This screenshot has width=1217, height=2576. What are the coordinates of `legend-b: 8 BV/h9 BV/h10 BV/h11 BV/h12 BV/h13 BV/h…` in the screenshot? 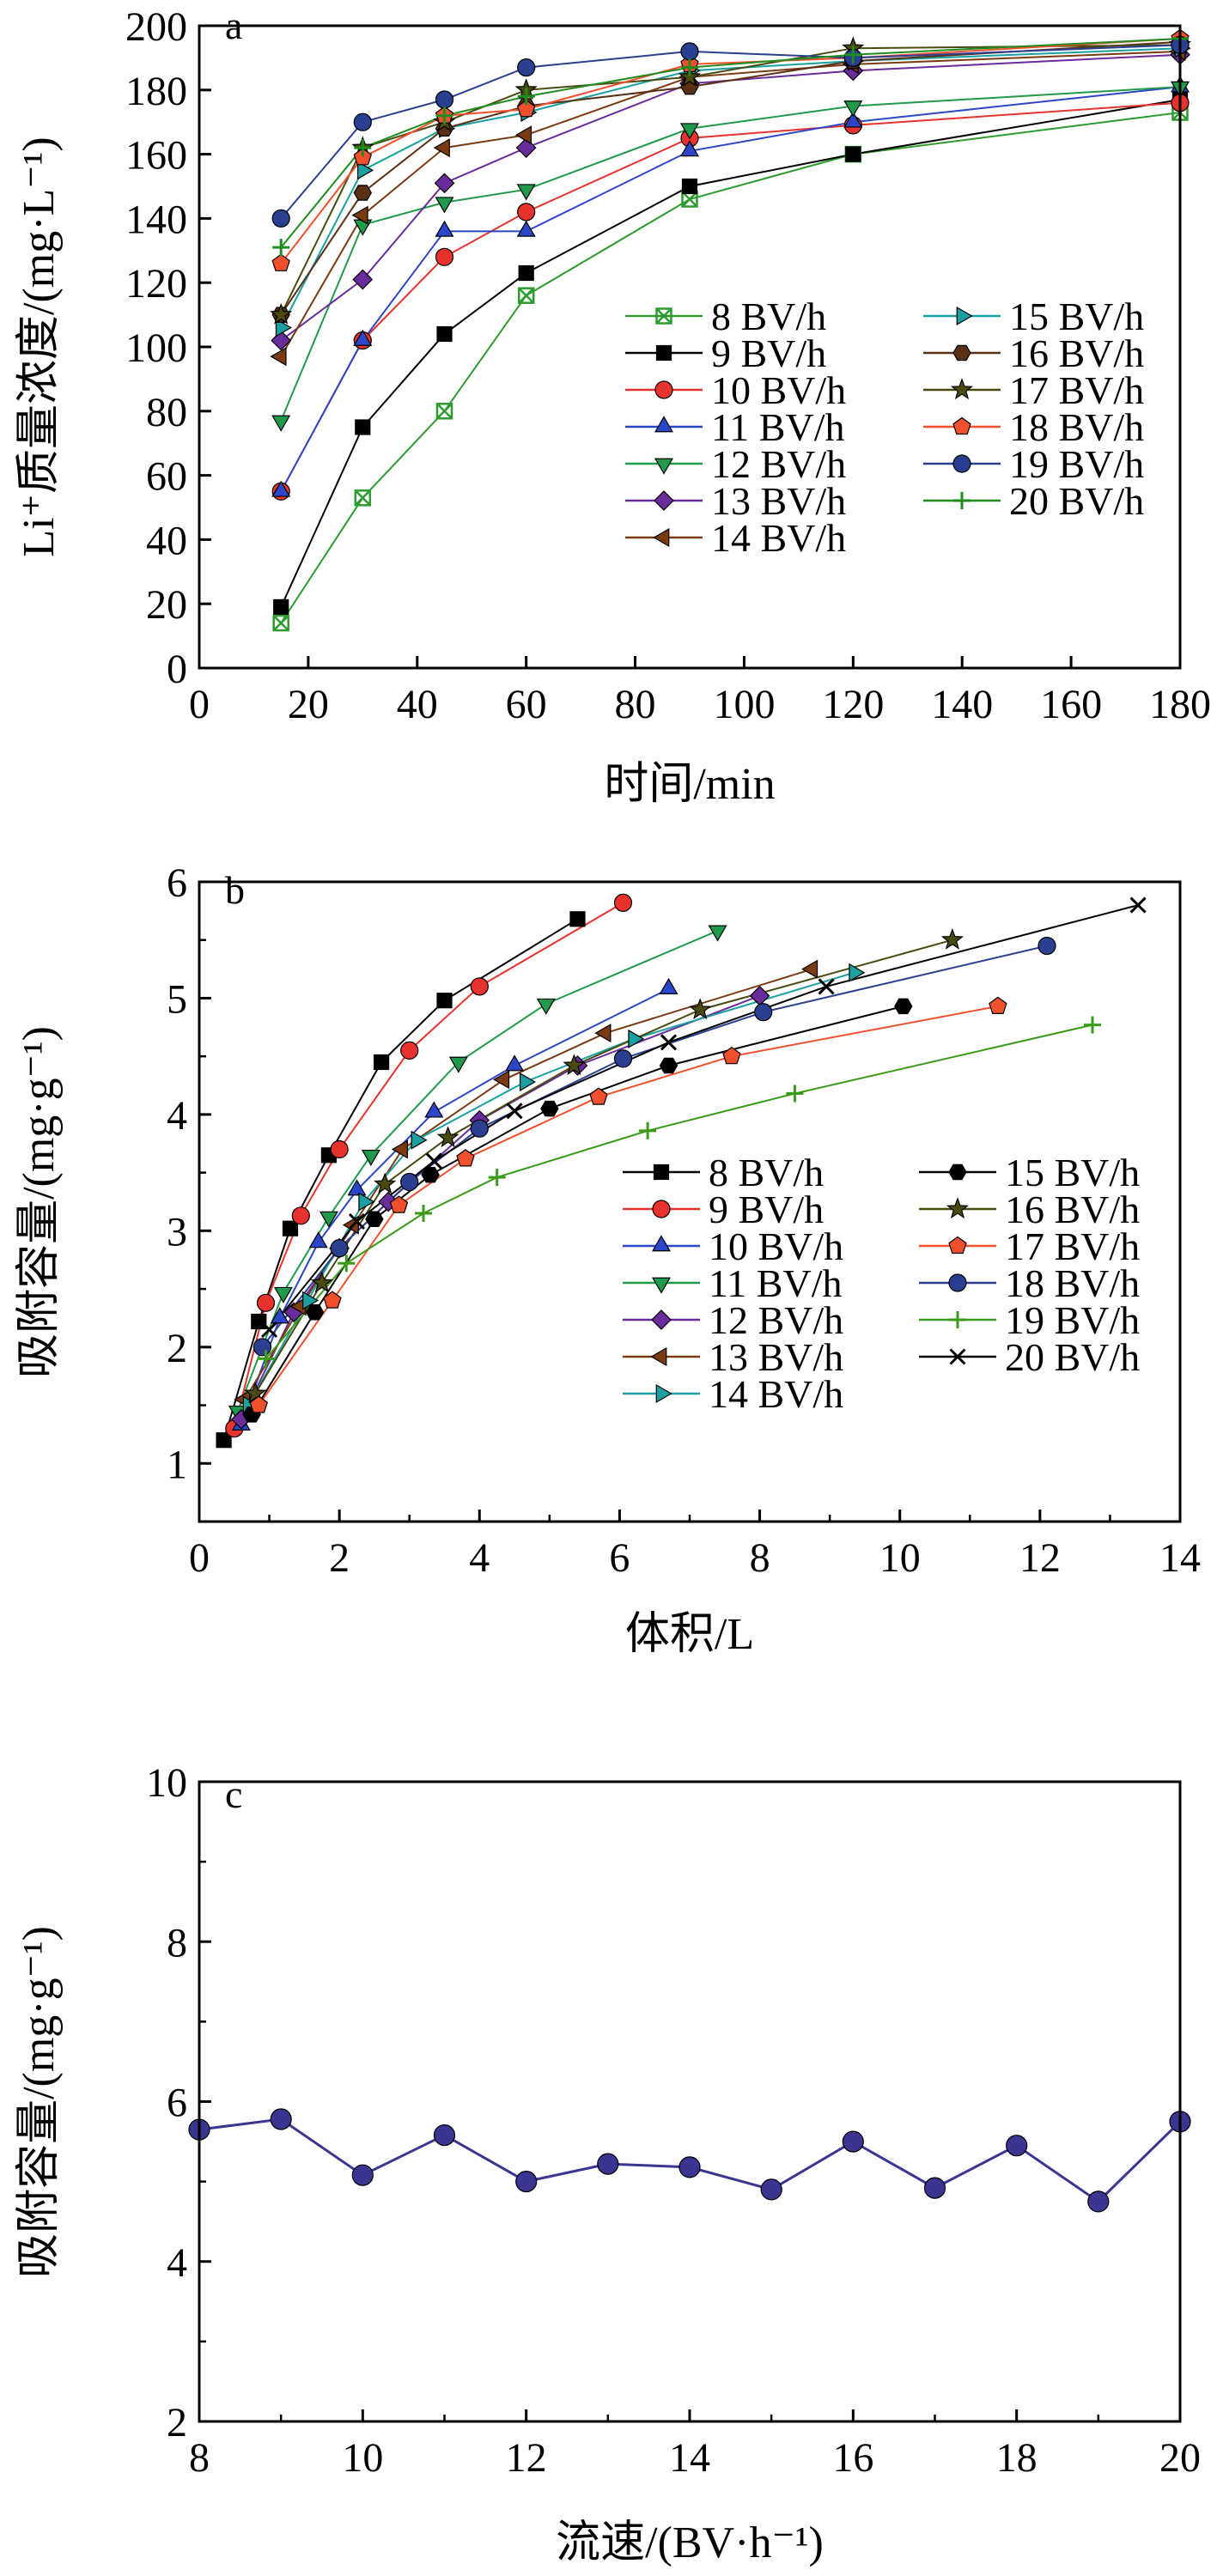 It's located at (881, 1283).